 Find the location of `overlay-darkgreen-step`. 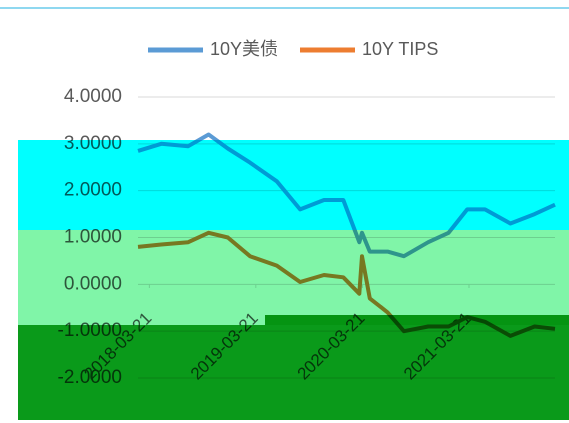

overlay-darkgreen-step is located at coordinates (417, 320).